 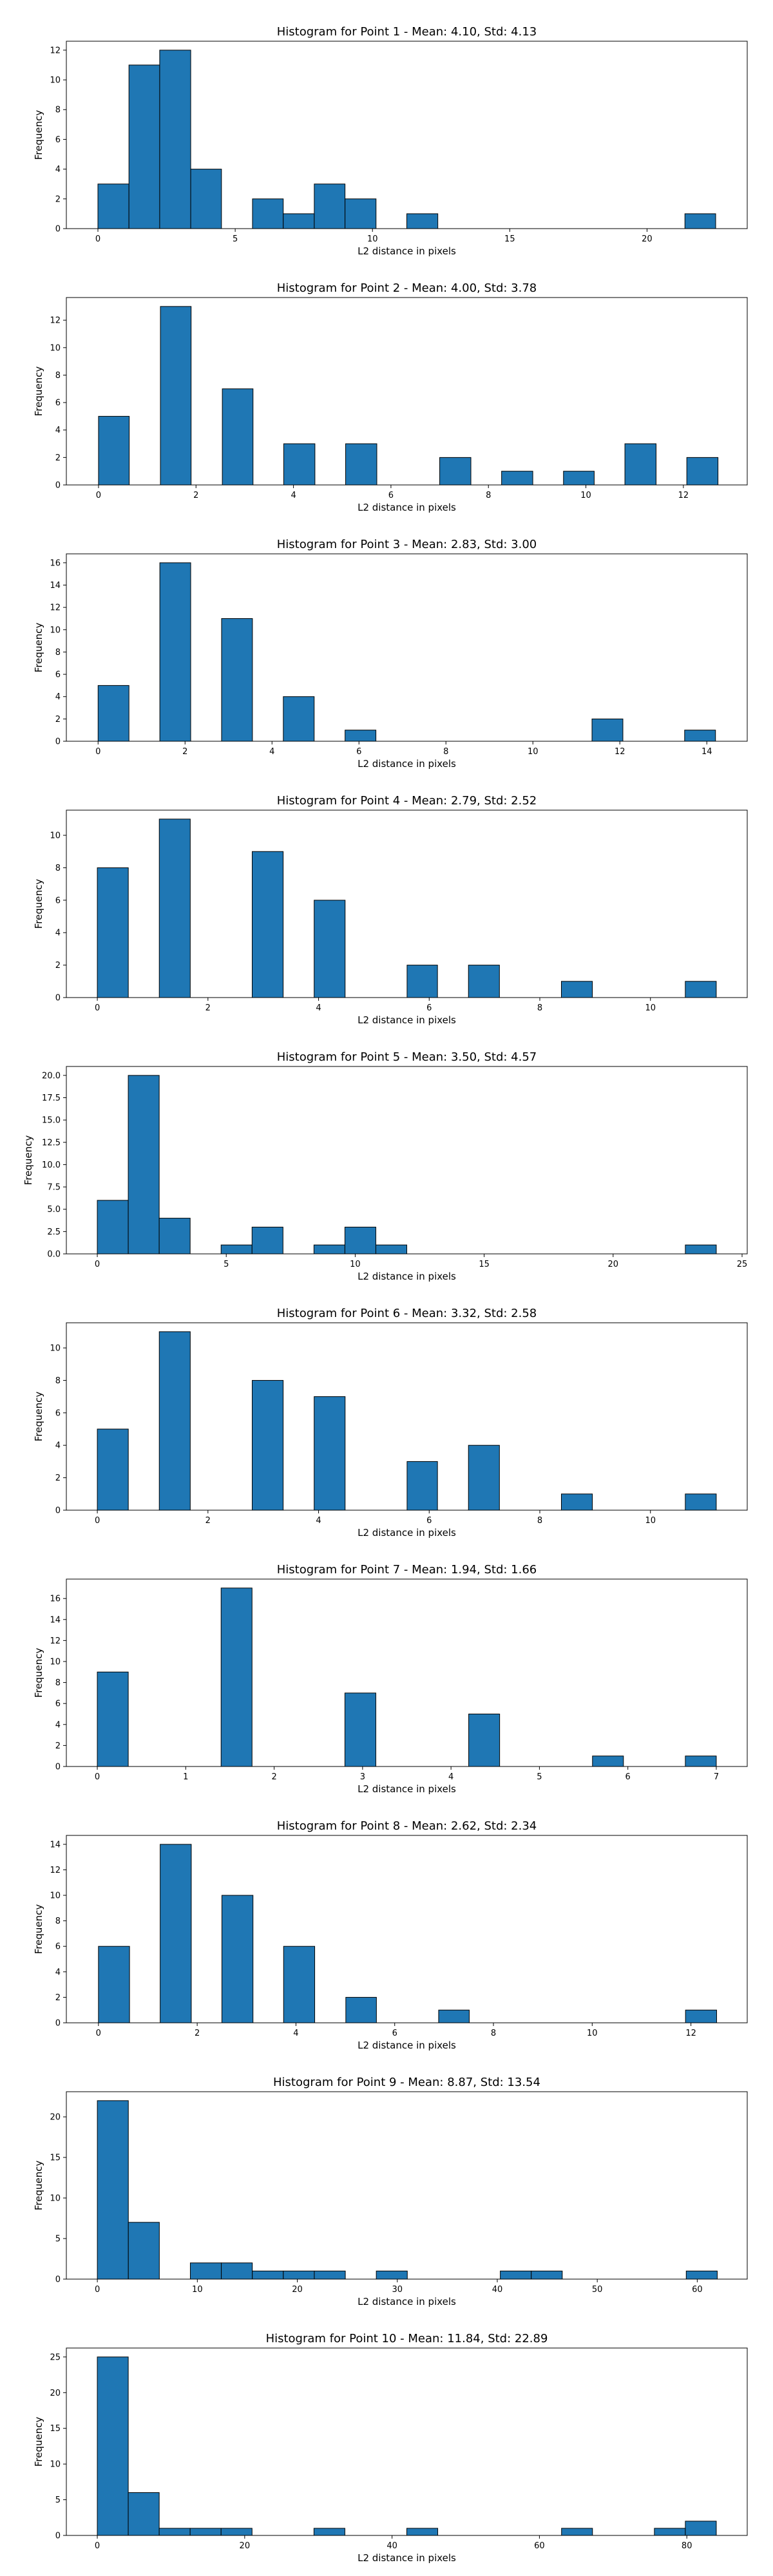 I want to click on x-tick-label: 3, so click(x=362, y=1777).